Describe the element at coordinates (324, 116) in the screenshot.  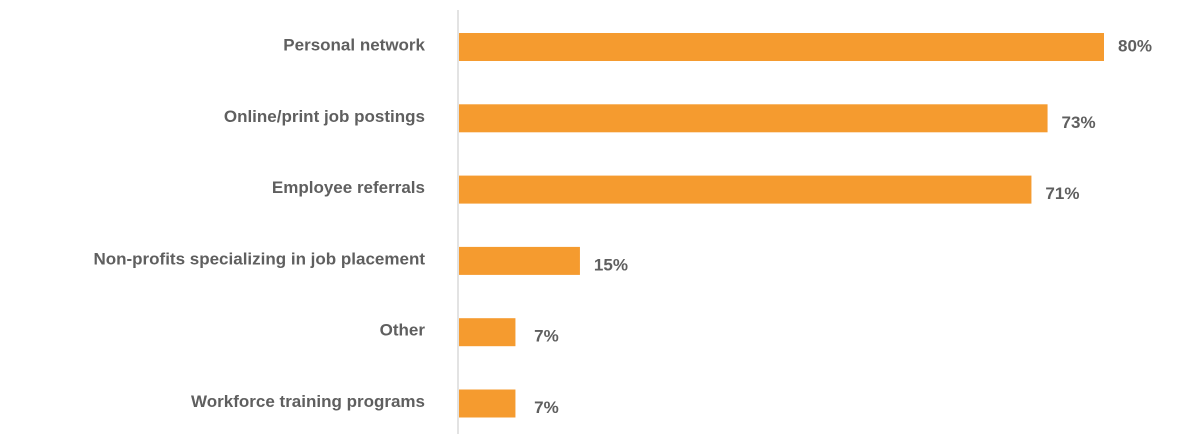
I see `category-label-1: Online/print job postings` at that location.